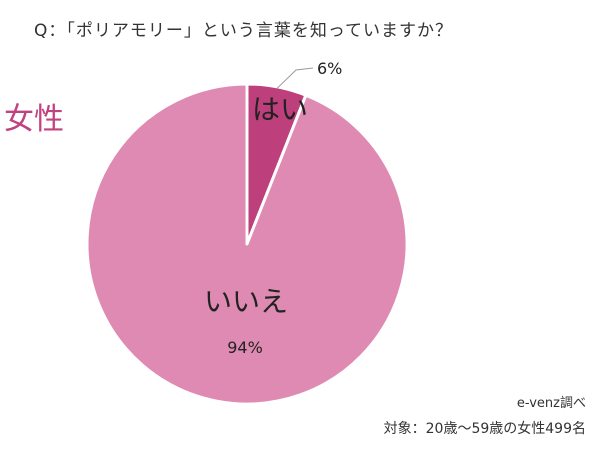  I want to click on value-label-yes: 6%, so click(329, 68).